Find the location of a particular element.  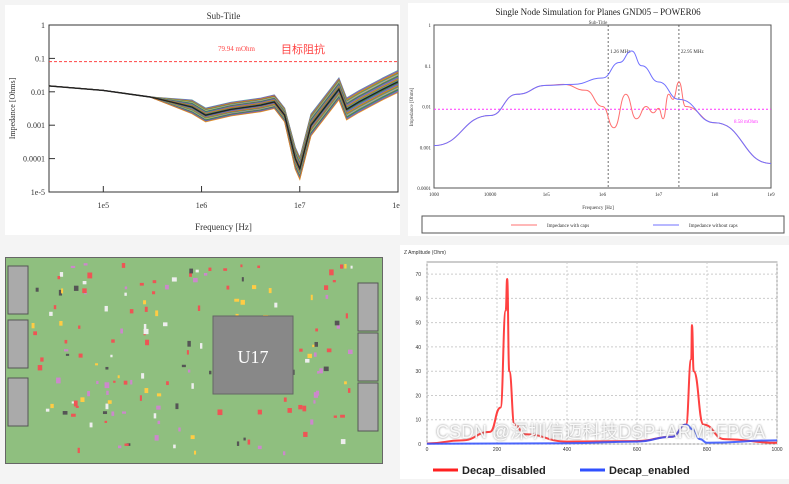

x-tick-label: 1e8 is located at coordinates (396, 205).